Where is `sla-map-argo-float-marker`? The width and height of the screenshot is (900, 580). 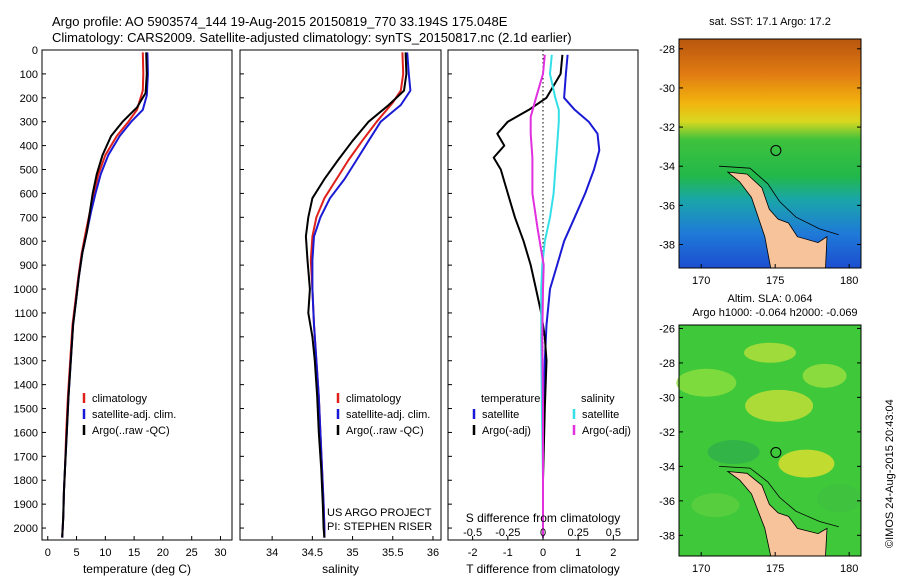
sla-map-argo-float-marker is located at coordinates (776, 452).